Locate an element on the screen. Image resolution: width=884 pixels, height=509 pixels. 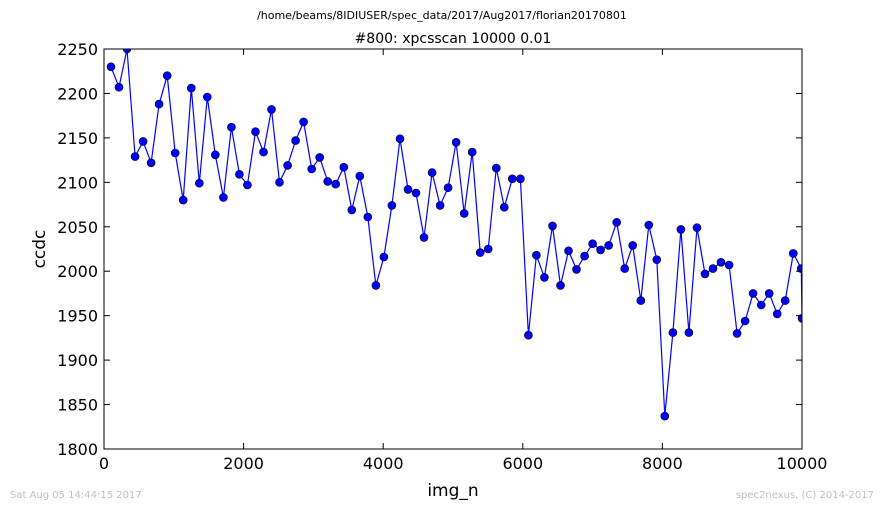
y-tick-label: 2050 is located at coordinates (77, 227).